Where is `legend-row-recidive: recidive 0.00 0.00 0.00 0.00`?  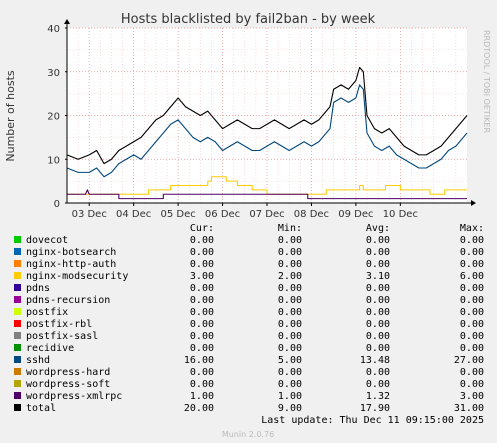
legend-row-recidive: recidive 0.00 0.00 0.00 0.00 is located at coordinates (249, 348).